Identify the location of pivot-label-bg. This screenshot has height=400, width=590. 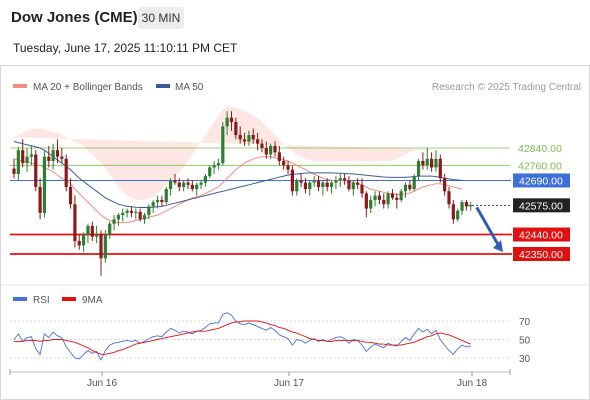
(541, 180).